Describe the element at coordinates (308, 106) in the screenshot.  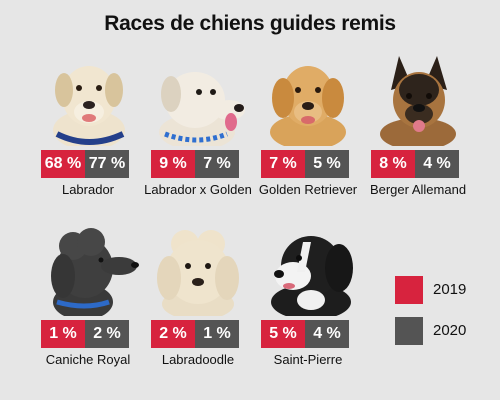
I see `golden-retriever-dog-photo` at that location.